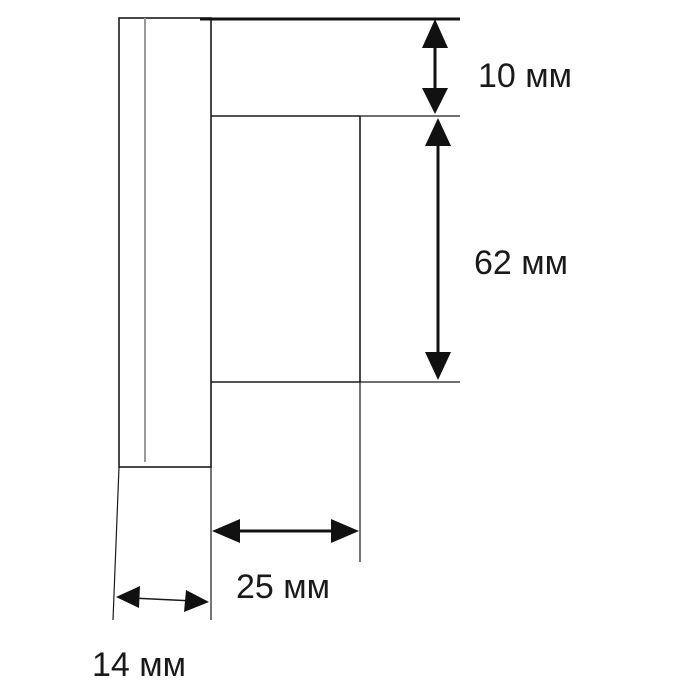 The height and width of the screenshot is (700, 700). I want to click on front-panel, so click(165, 242).